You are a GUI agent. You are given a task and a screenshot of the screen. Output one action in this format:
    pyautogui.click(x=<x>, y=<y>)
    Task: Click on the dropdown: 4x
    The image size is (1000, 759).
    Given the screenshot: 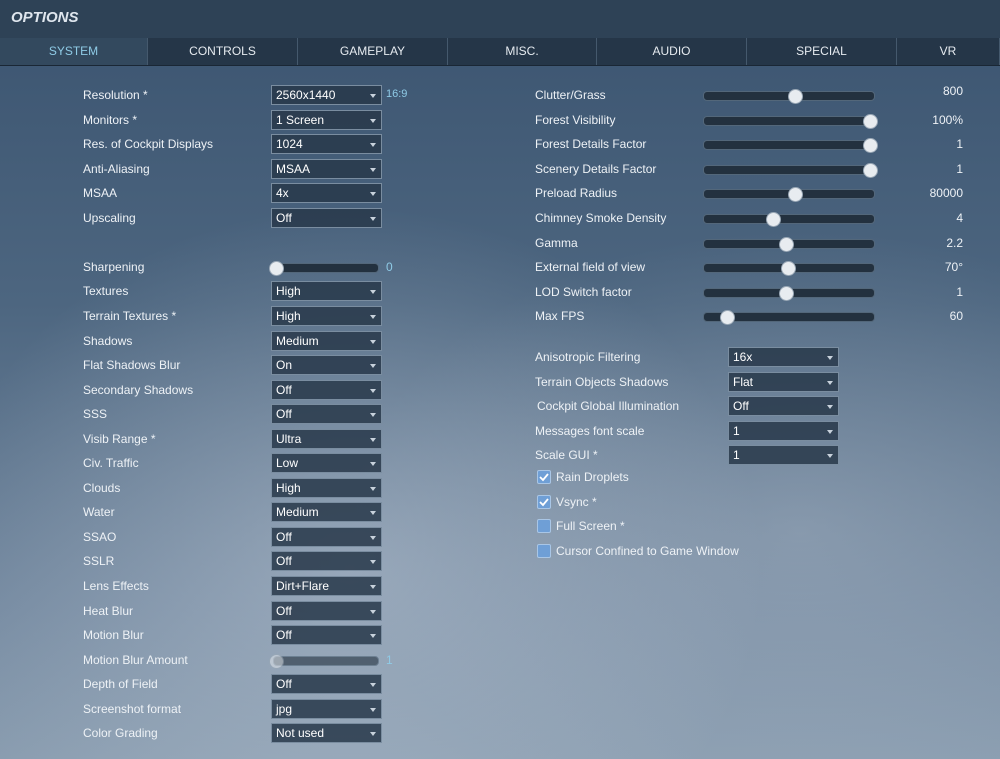 What is the action you would take?
    pyautogui.click(x=326, y=193)
    